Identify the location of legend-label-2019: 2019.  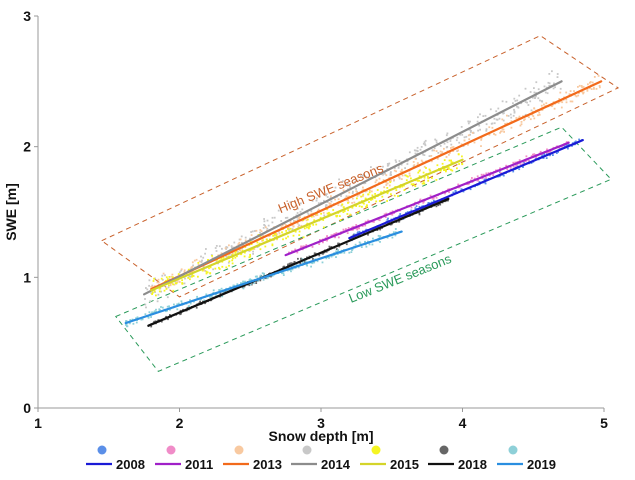
(541, 464).